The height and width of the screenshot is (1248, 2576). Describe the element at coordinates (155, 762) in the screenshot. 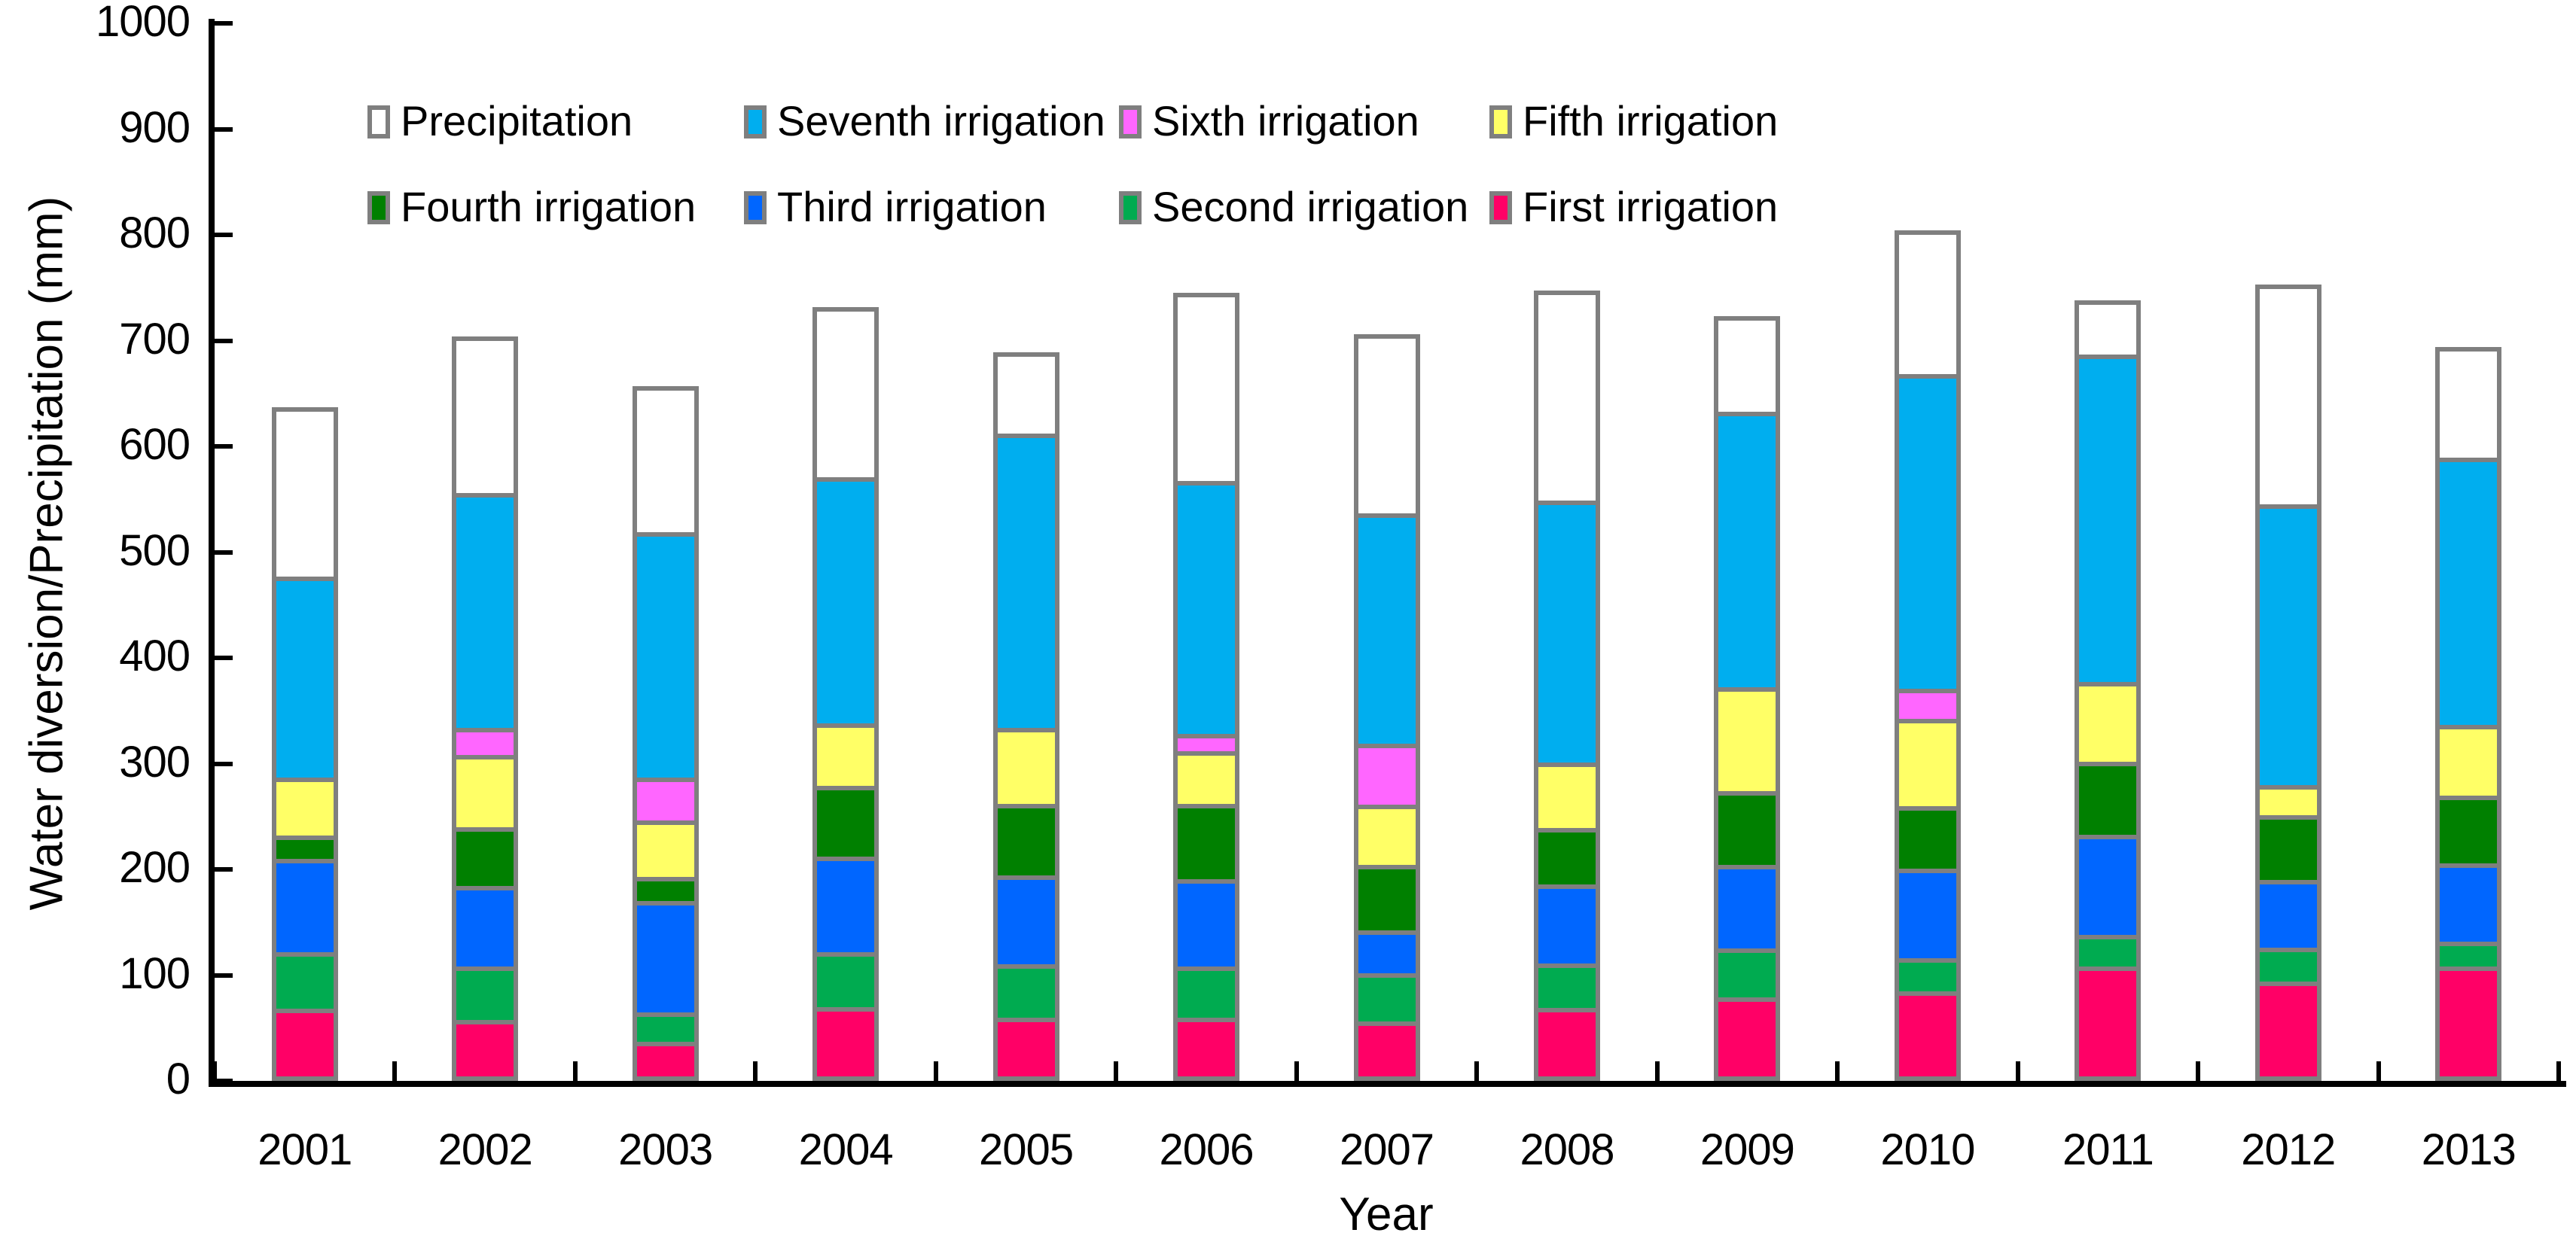

I see `y-tick-label: 300` at that location.